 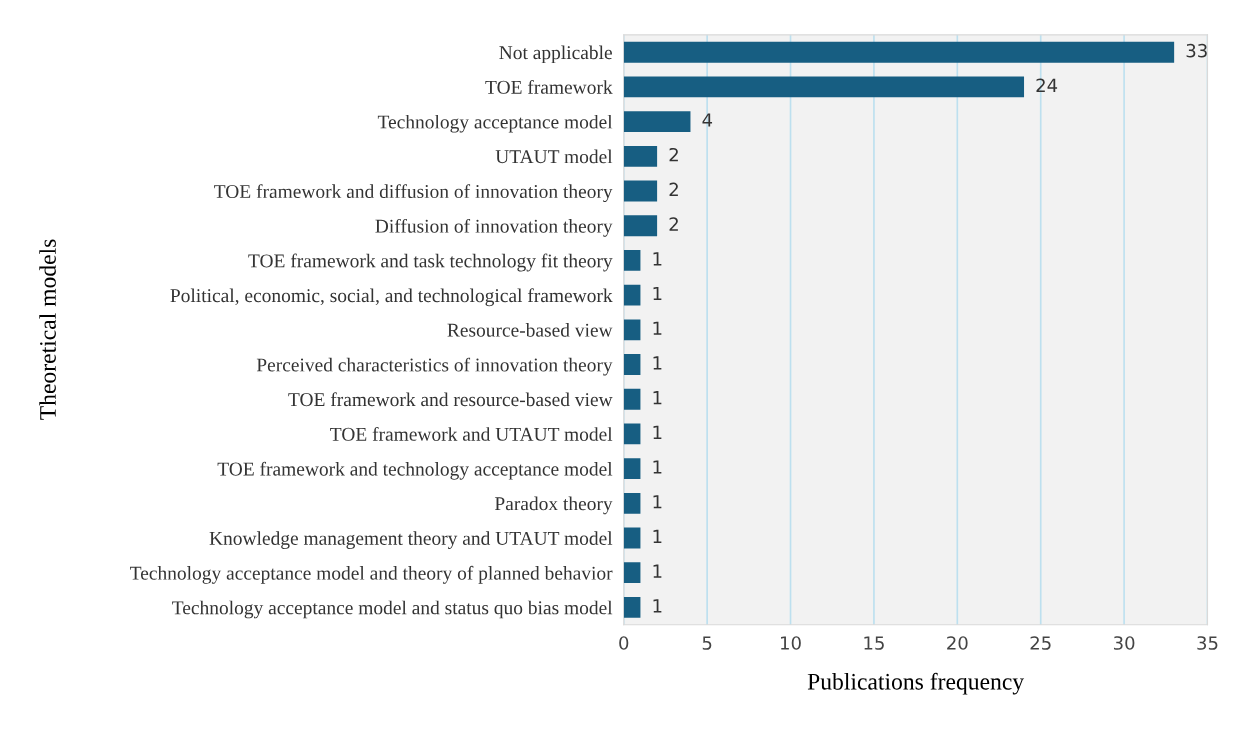 What do you see at coordinates (1124, 643) in the screenshot?
I see `x-tick-label: 30` at bounding box center [1124, 643].